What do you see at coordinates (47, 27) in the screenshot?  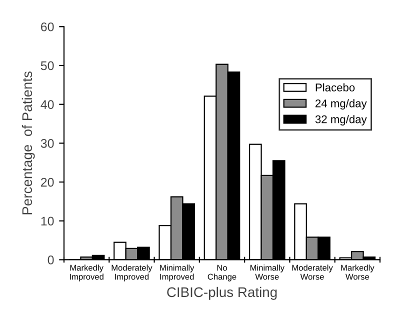 I see `y-tick-label: 60` at bounding box center [47, 27].